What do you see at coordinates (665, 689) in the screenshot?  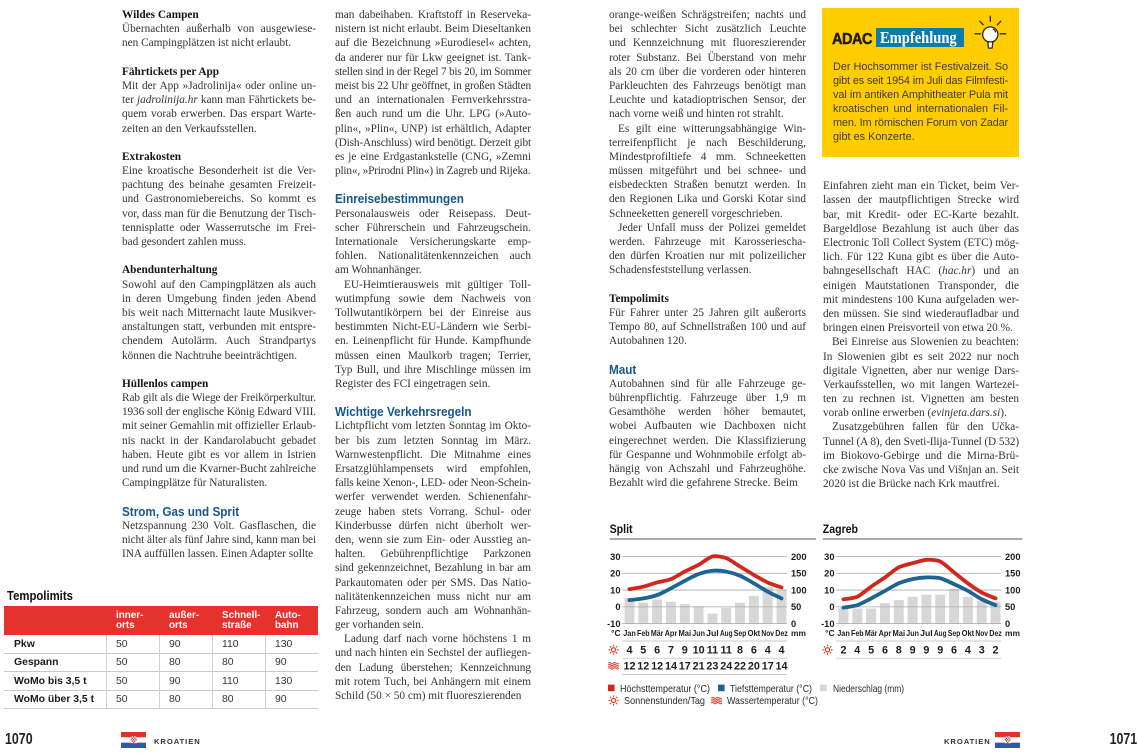 I see `svg-text: Höchsttemperatur (°C)` at bounding box center [665, 689].